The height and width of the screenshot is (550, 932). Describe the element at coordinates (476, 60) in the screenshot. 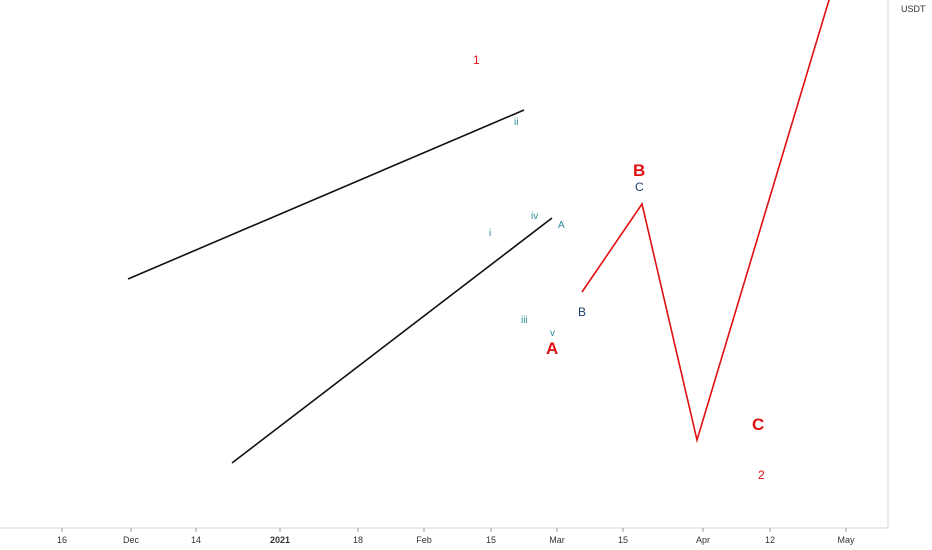

I see `wave-label-1: 1` at that location.